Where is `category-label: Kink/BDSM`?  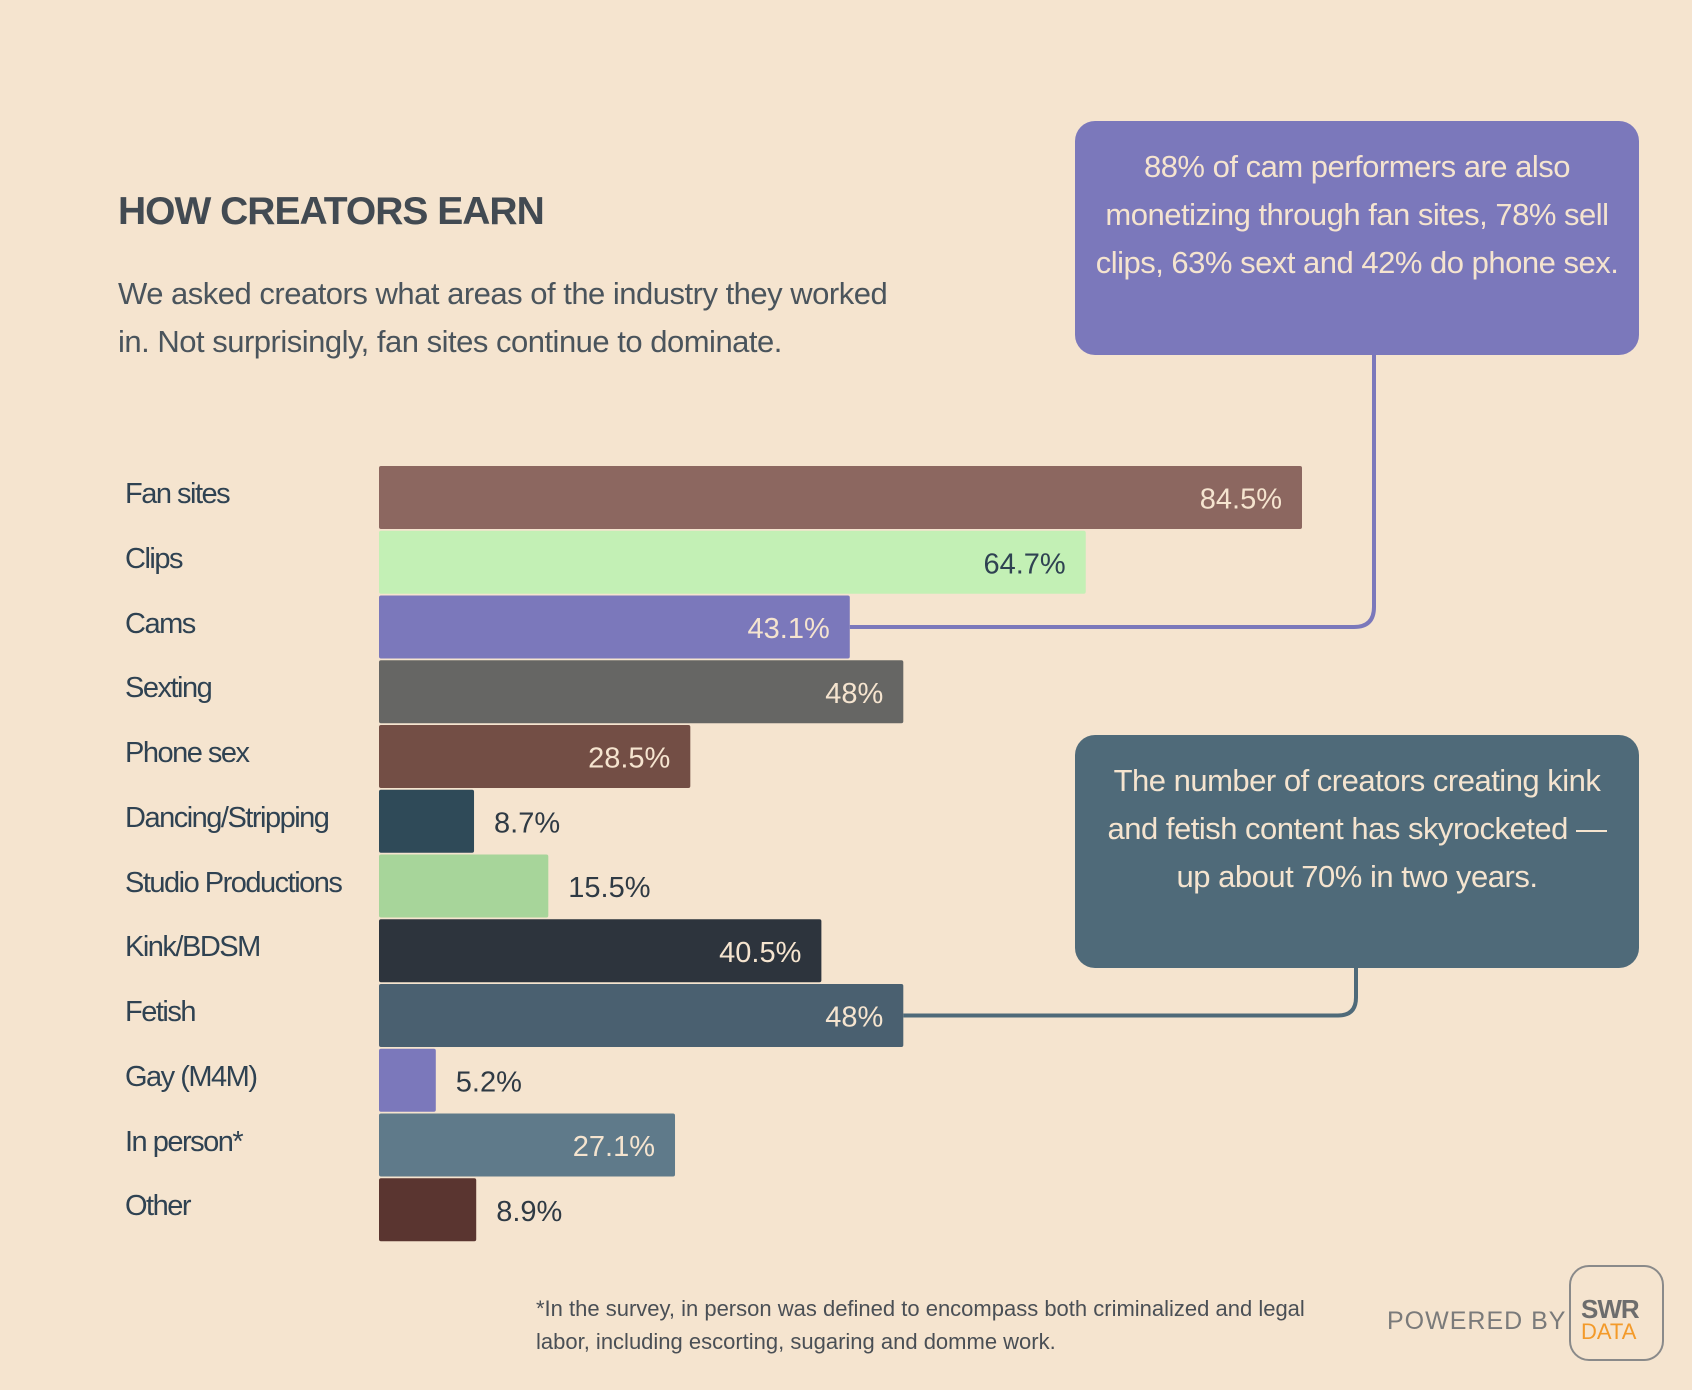 category-label: Kink/BDSM is located at coordinates (193, 947).